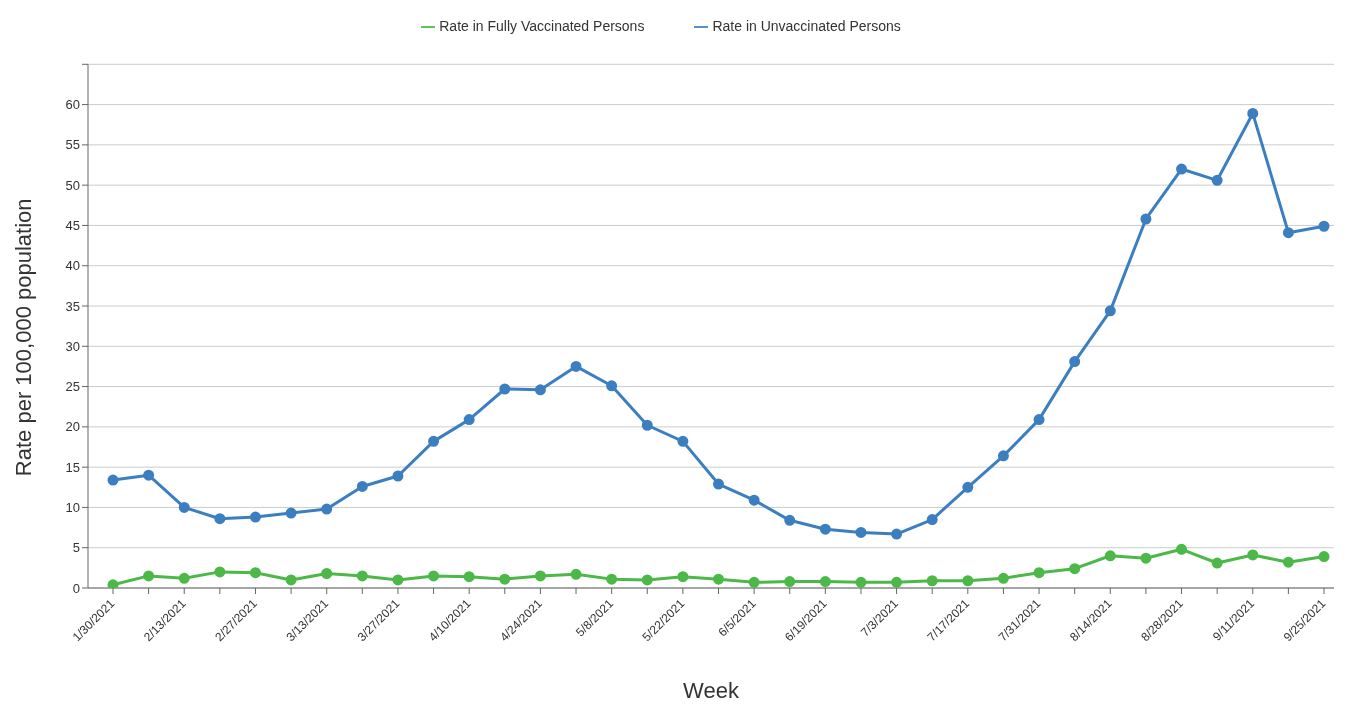  What do you see at coordinates (72, 346) in the screenshot?
I see `y-tick-label: 30` at bounding box center [72, 346].